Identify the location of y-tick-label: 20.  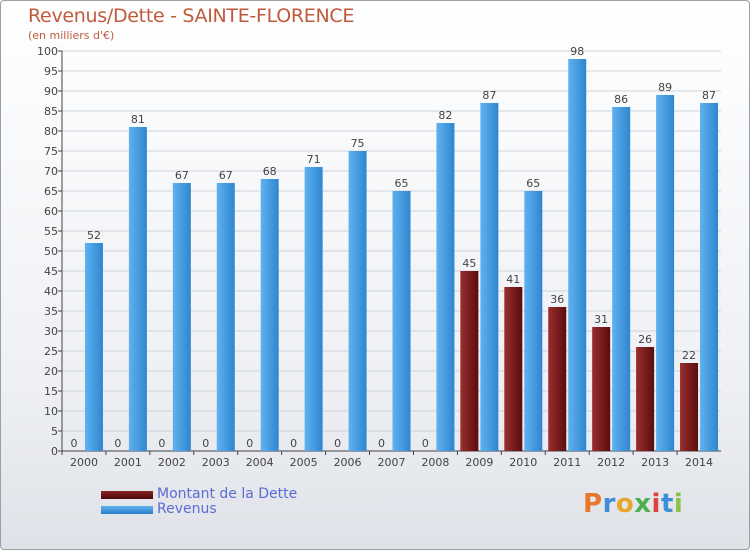
(51, 371).